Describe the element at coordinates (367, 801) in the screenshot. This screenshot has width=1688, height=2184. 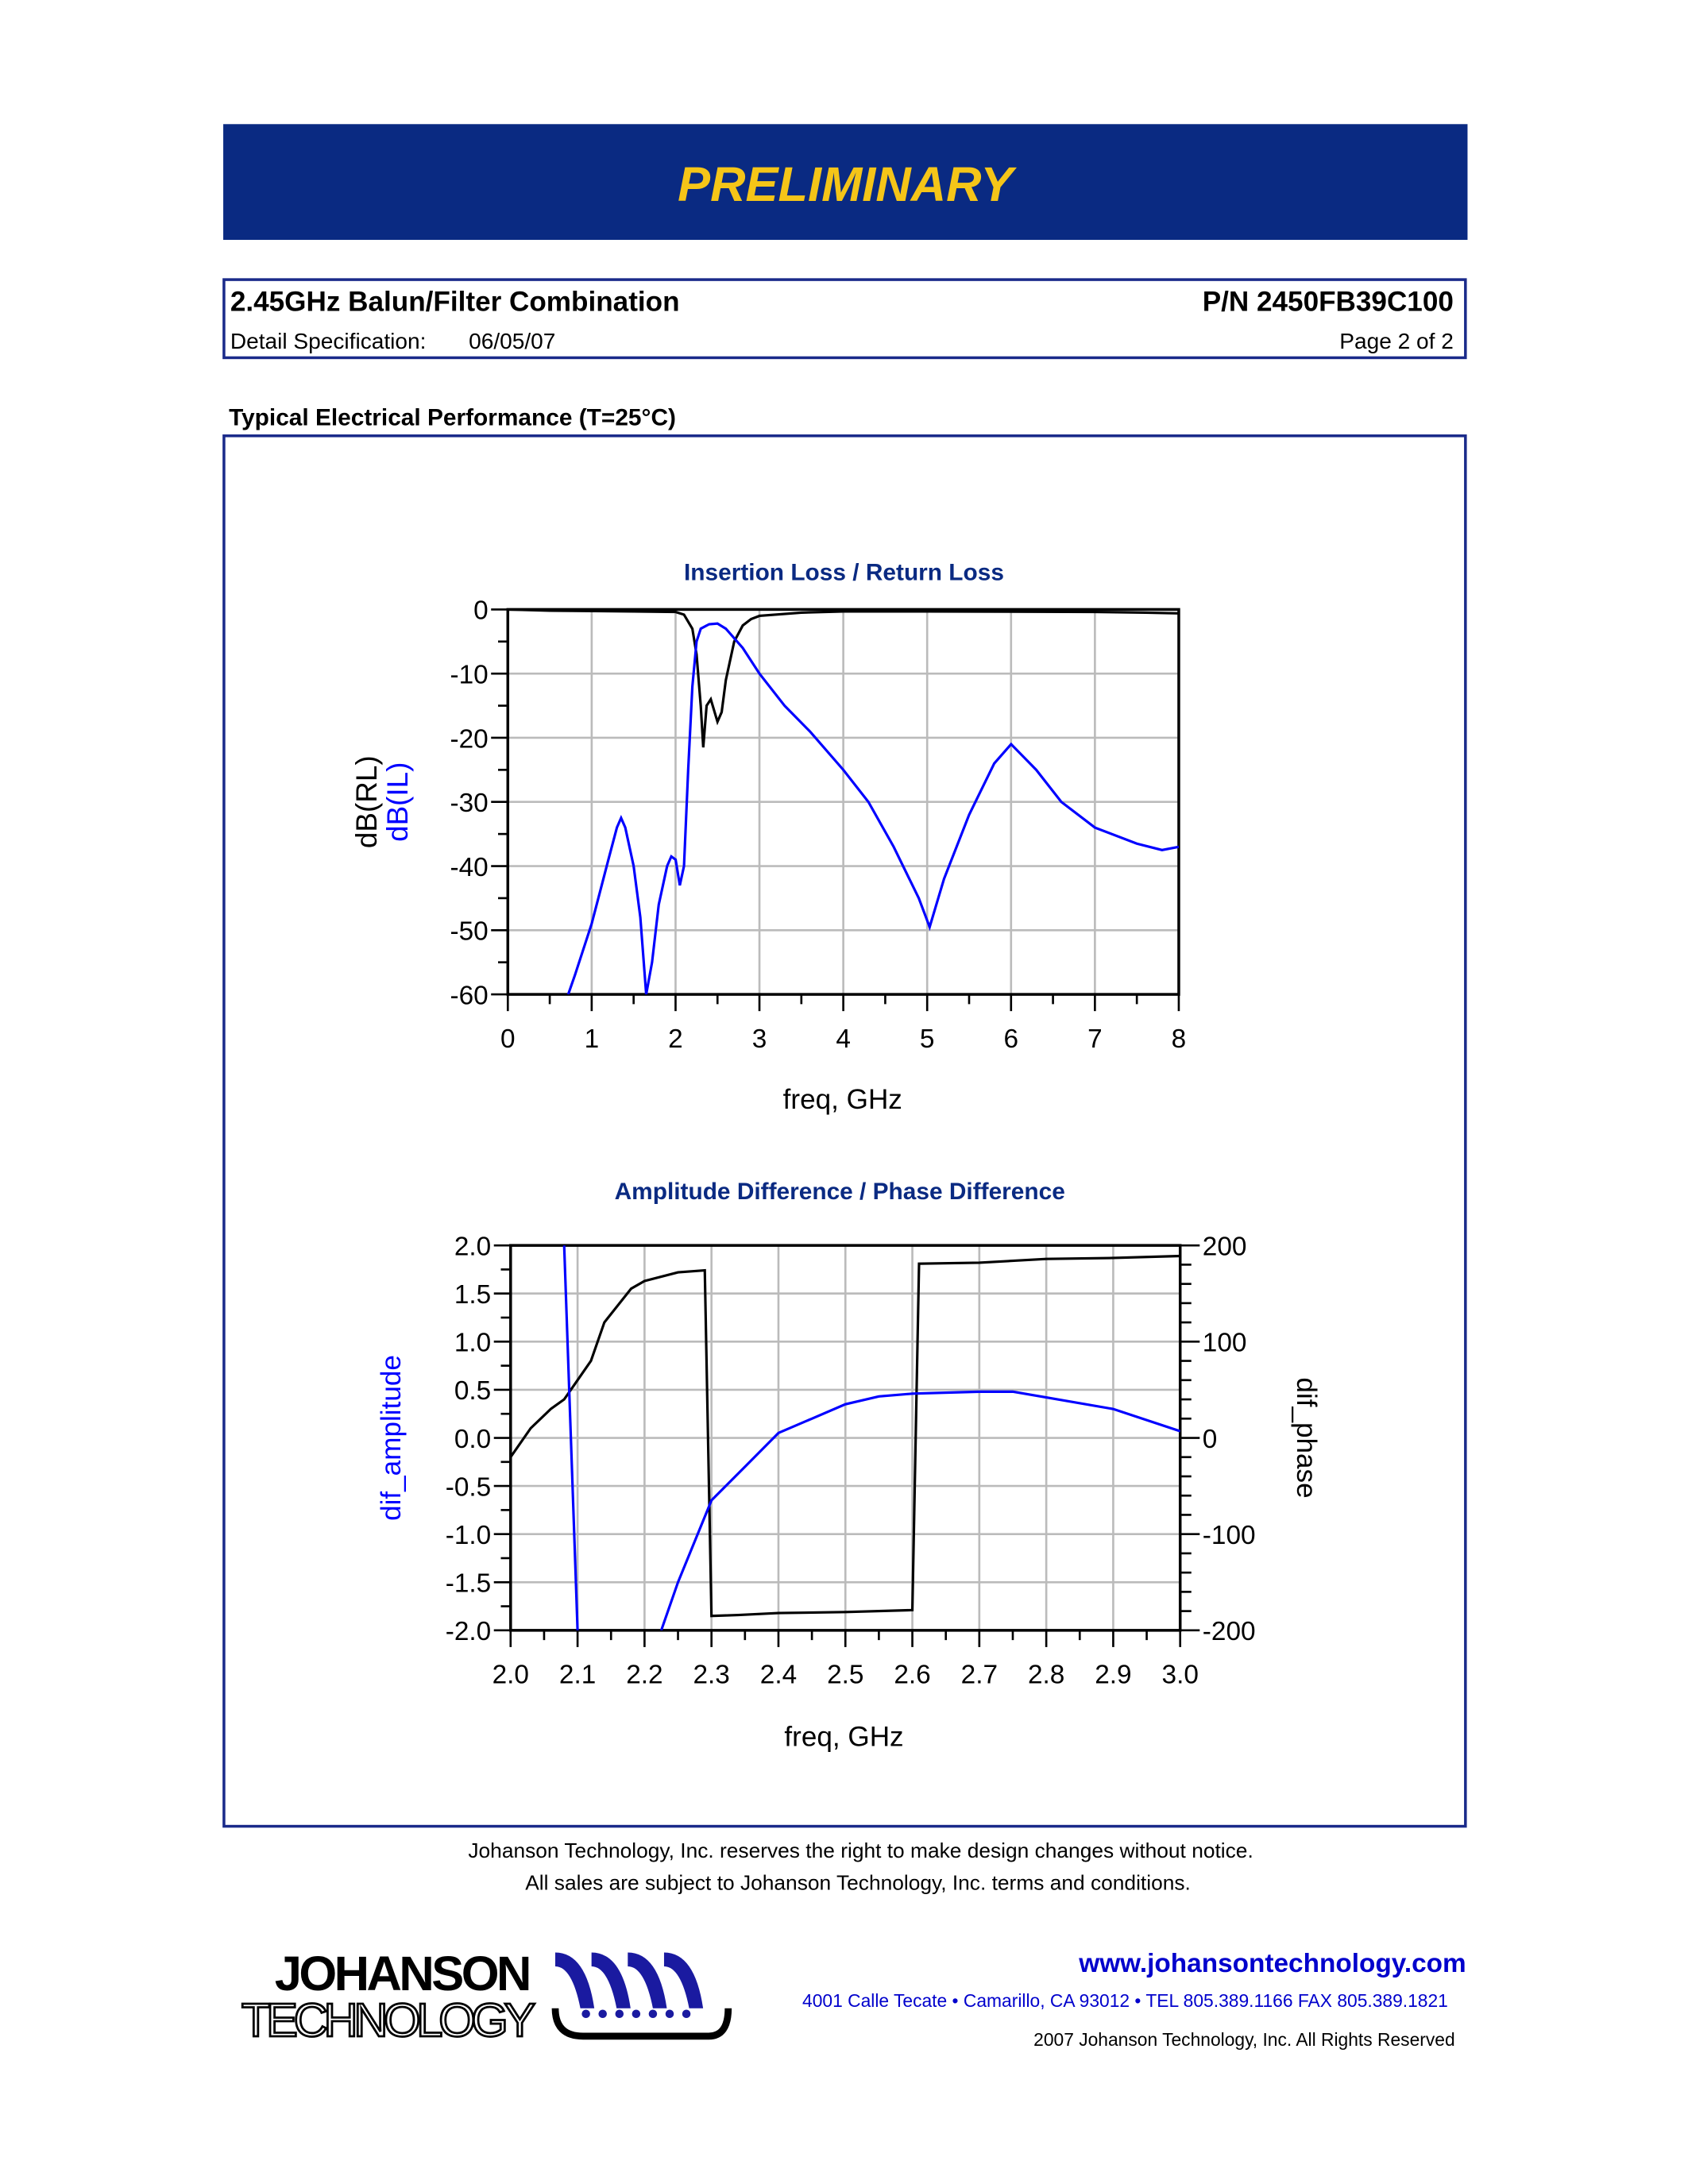
I see `chart1-ylabel-rl: dB(RL)` at that location.